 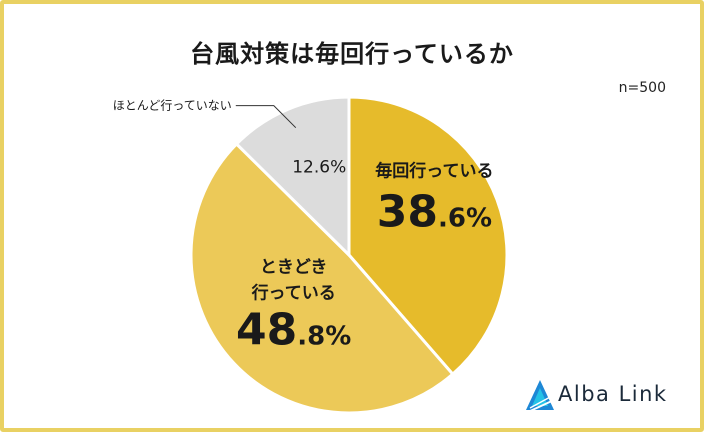 I want to click on alba-link-logo: Alba Link, so click(x=599, y=396).